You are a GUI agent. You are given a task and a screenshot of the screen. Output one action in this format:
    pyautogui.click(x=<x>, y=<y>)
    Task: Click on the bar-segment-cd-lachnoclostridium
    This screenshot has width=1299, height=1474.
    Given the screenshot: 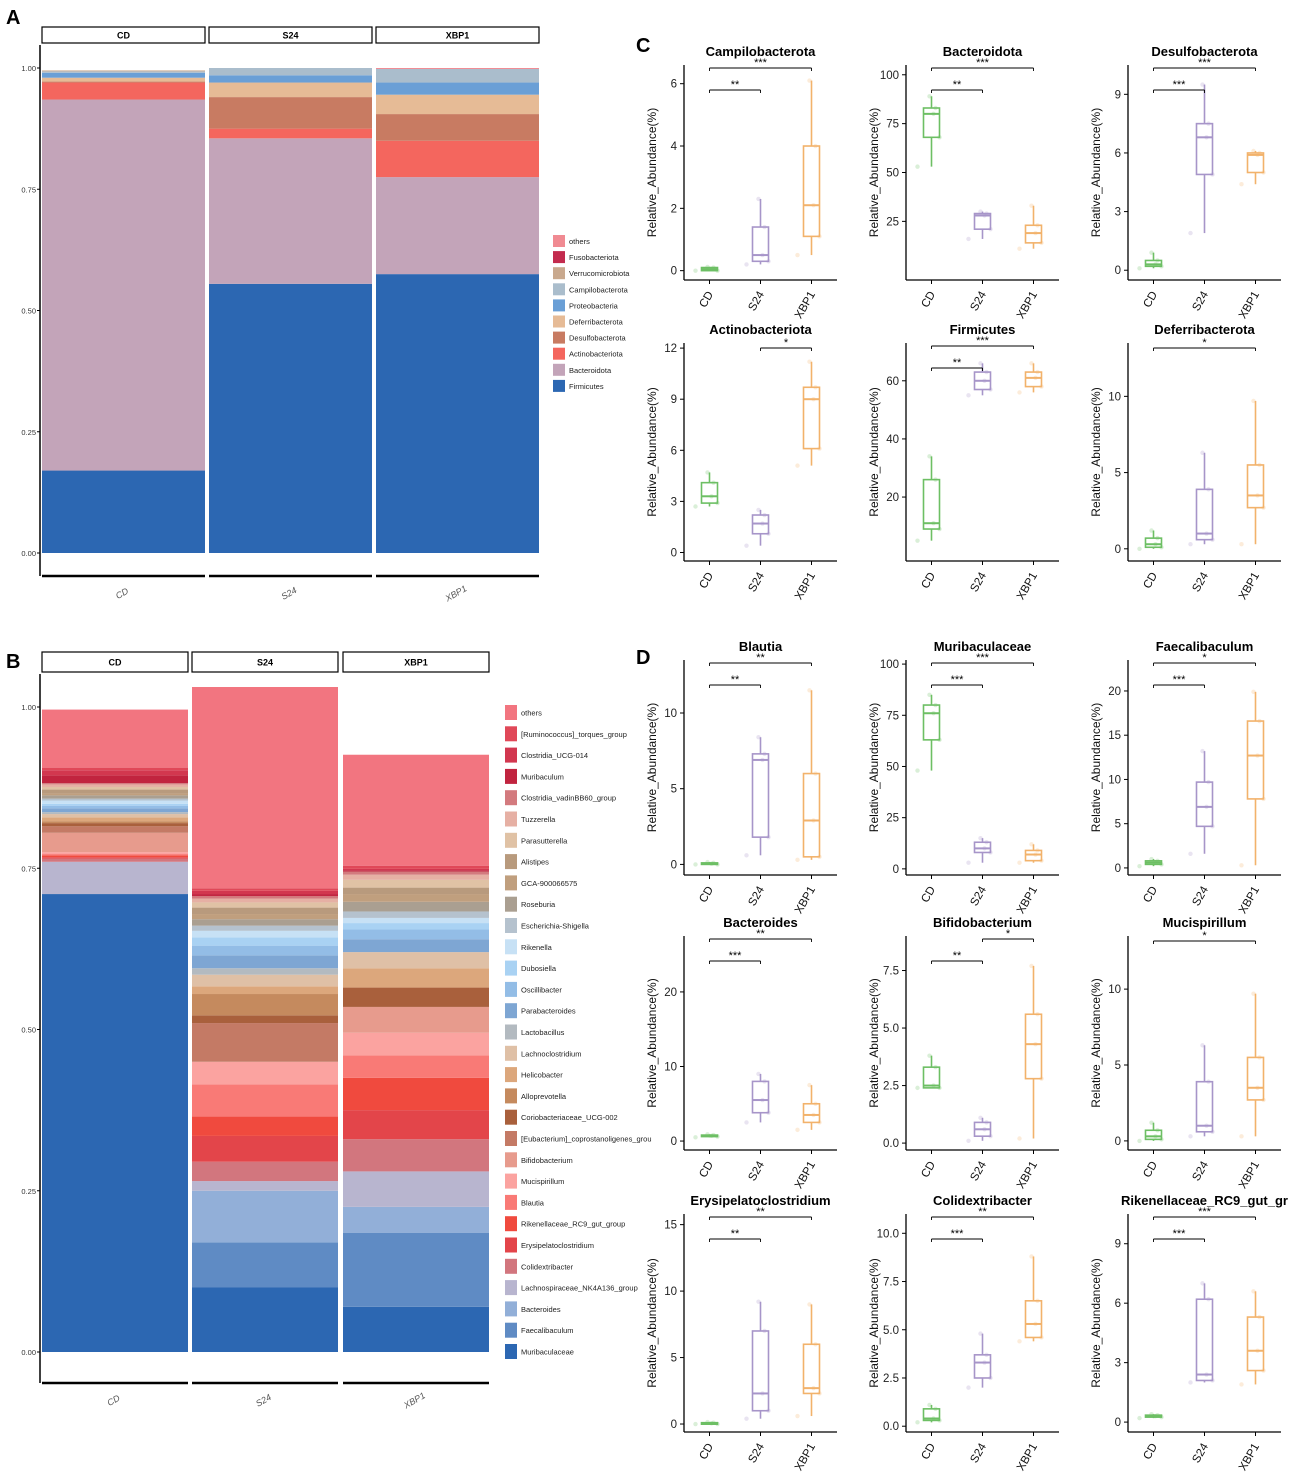 What is the action you would take?
    pyautogui.click(x=115, y=816)
    